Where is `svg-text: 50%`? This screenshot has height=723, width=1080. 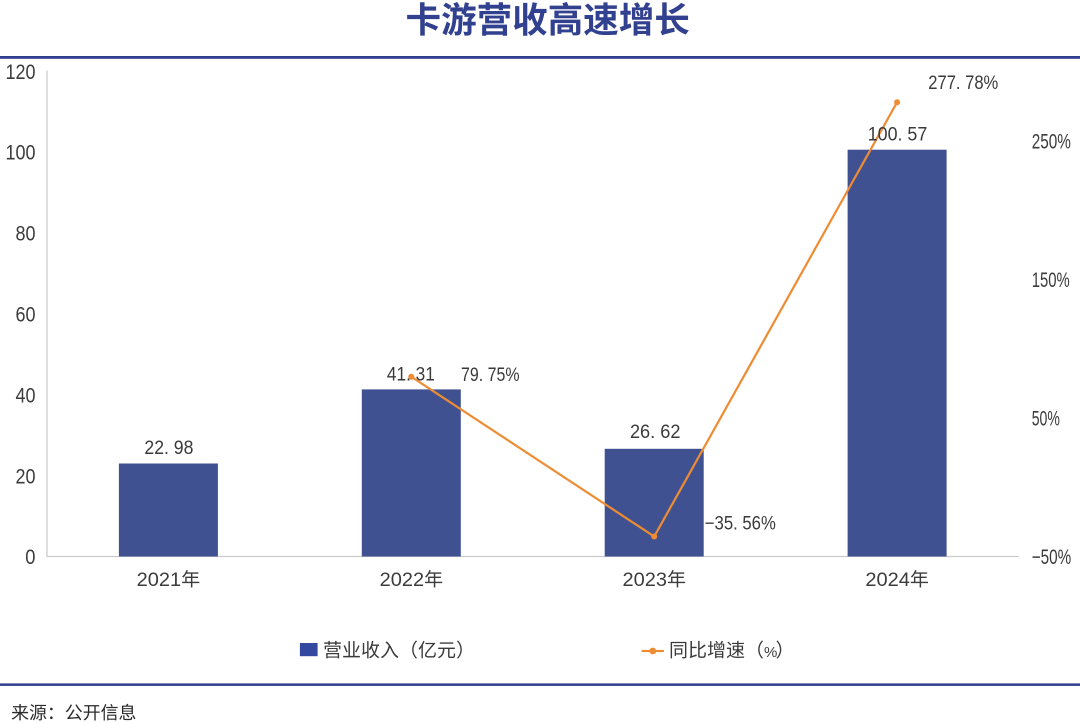
svg-text: 50% is located at coordinates (1046, 419).